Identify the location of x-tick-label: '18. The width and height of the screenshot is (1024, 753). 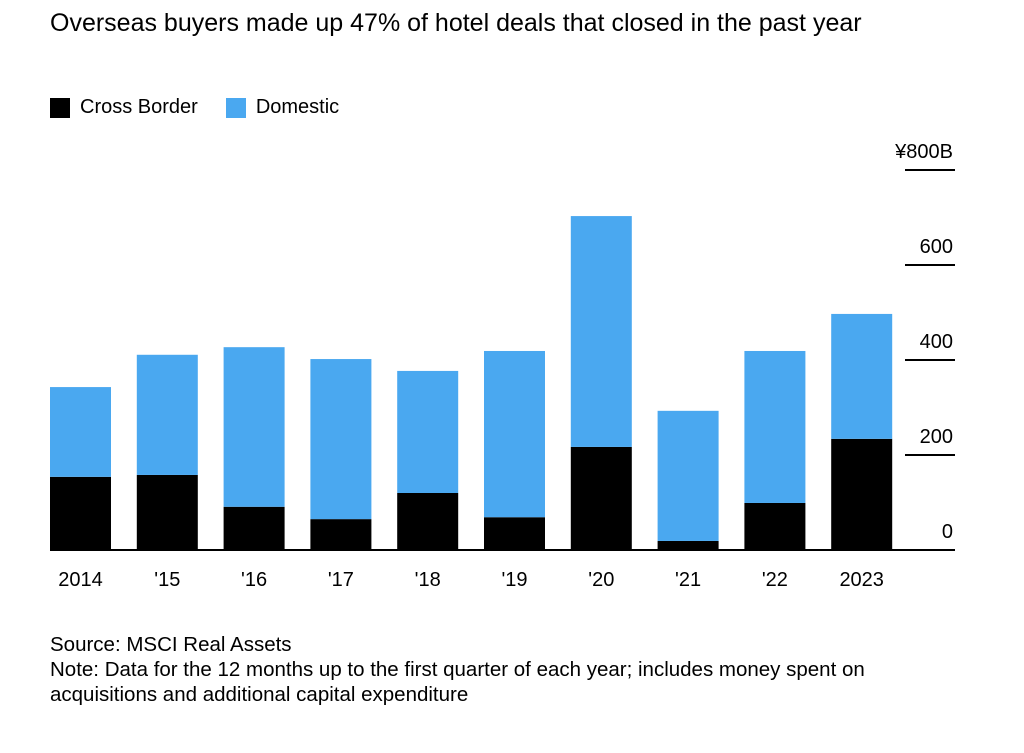
(428, 580).